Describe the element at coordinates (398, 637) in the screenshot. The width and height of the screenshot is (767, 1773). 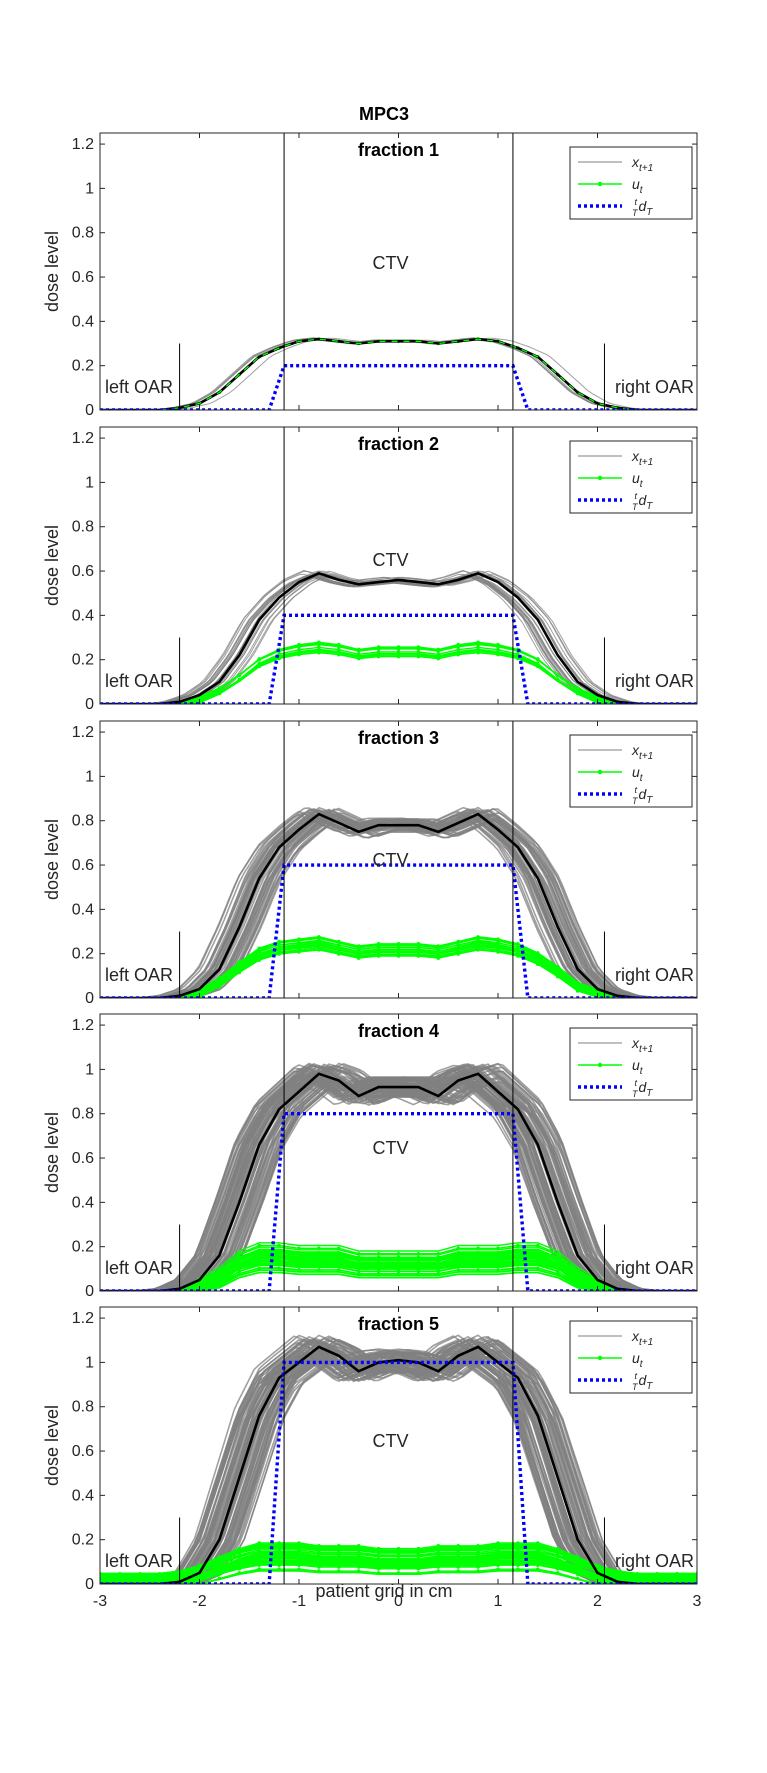
I see `mean-dose-curve` at that location.